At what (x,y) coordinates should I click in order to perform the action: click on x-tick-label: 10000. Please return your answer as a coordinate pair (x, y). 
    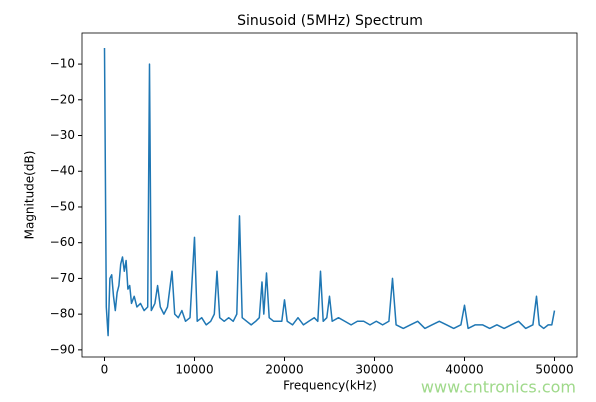
    Looking at the image, I should click on (194, 370).